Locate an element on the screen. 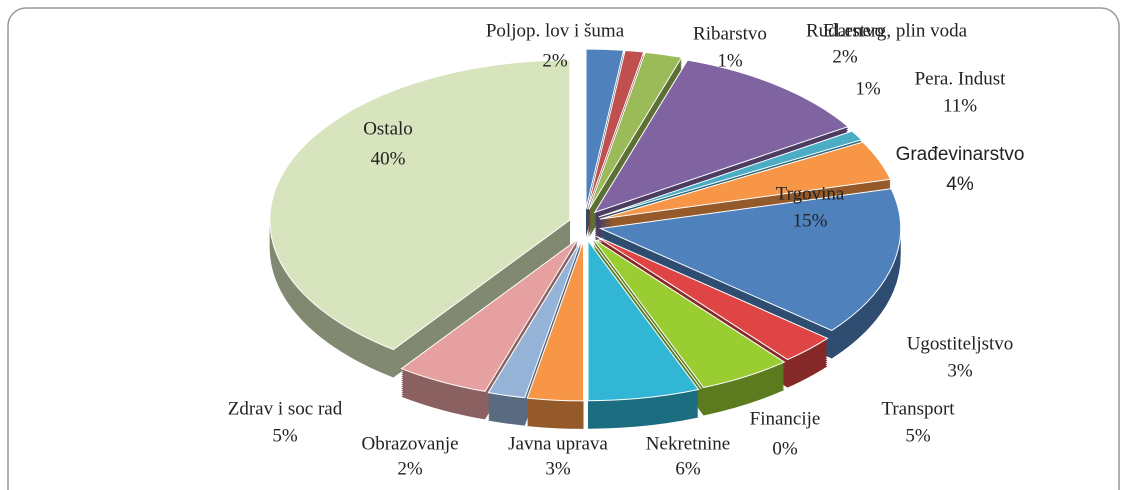  slice-label: Trgovina is located at coordinates (810, 193).